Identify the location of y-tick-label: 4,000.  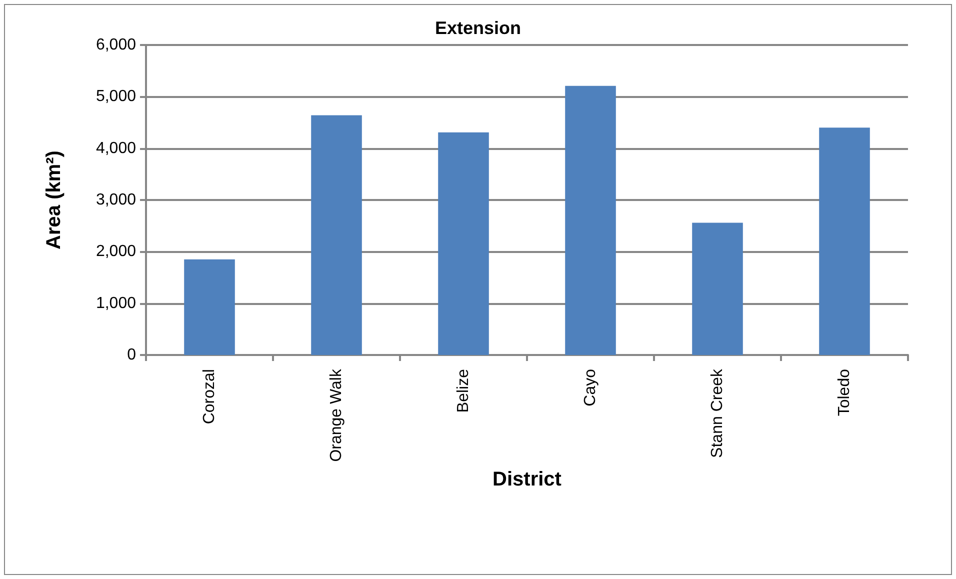
(116, 148).